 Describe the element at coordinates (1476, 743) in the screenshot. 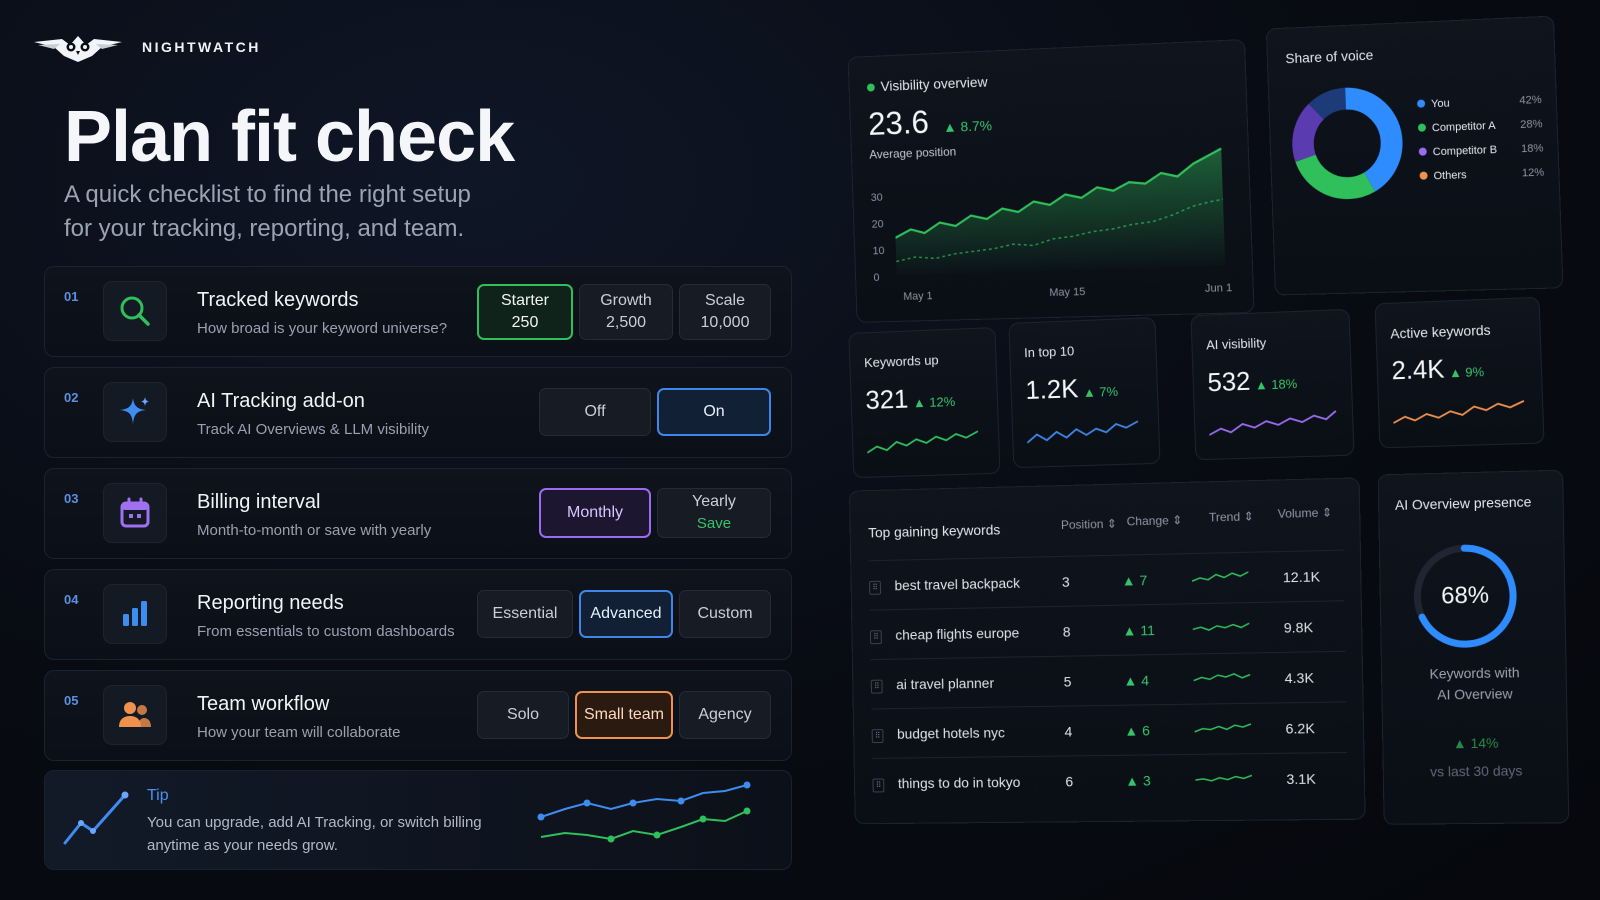

I see `ai-overview-delta: ▲ 14%` at that location.